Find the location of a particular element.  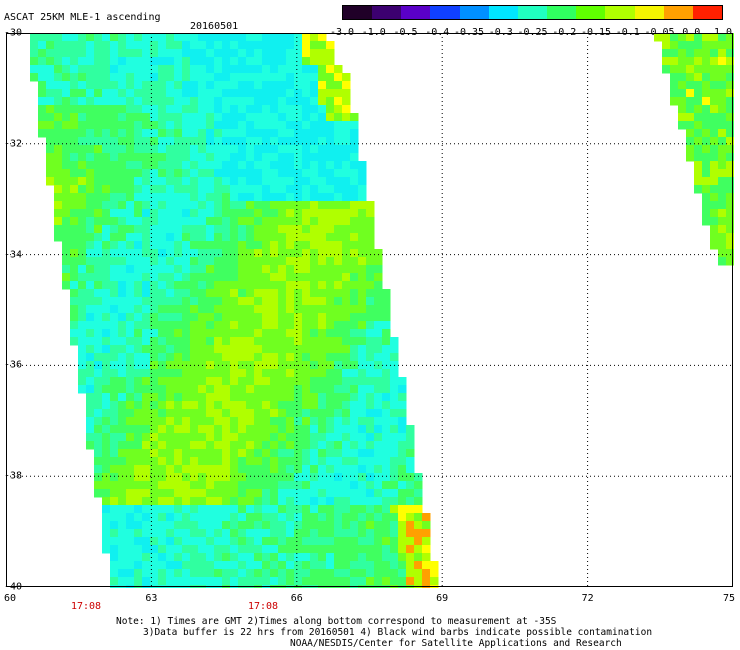

color-scale-label: -0.4 is located at coordinates (437, 32).